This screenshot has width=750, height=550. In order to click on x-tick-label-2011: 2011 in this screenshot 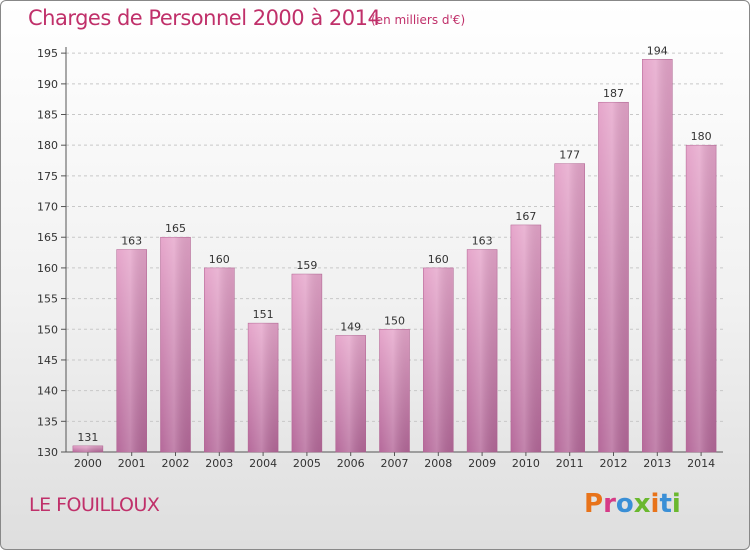, I will do `click(570, 463)`.